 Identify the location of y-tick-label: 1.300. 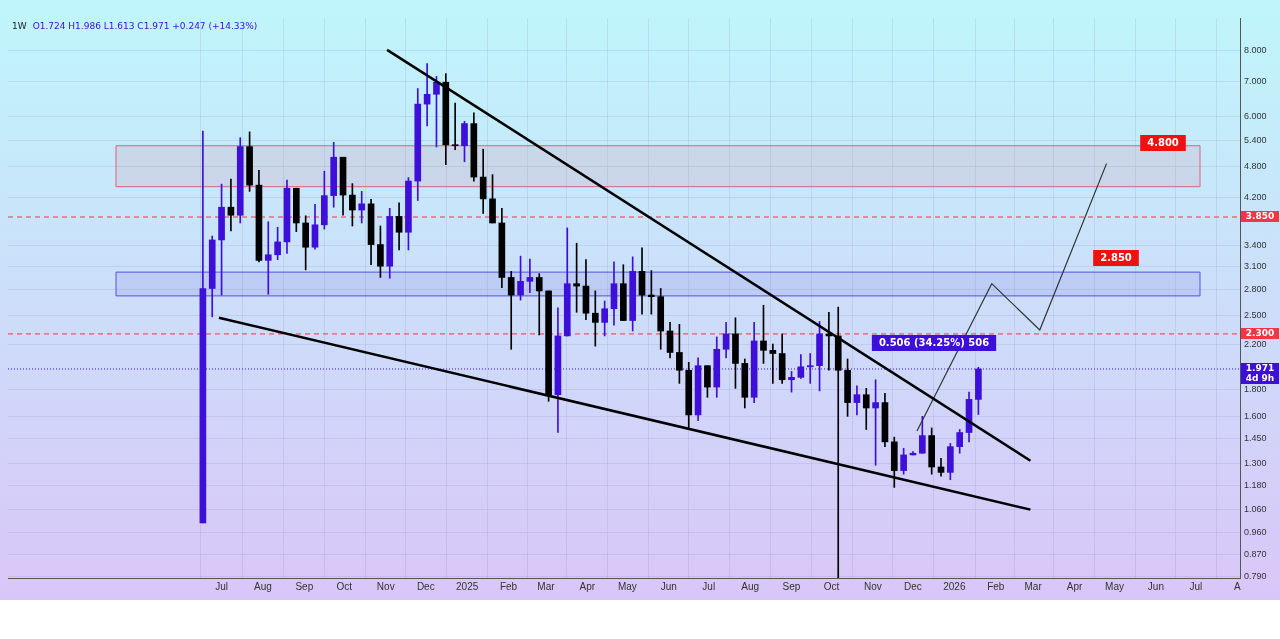
(1255, 462).